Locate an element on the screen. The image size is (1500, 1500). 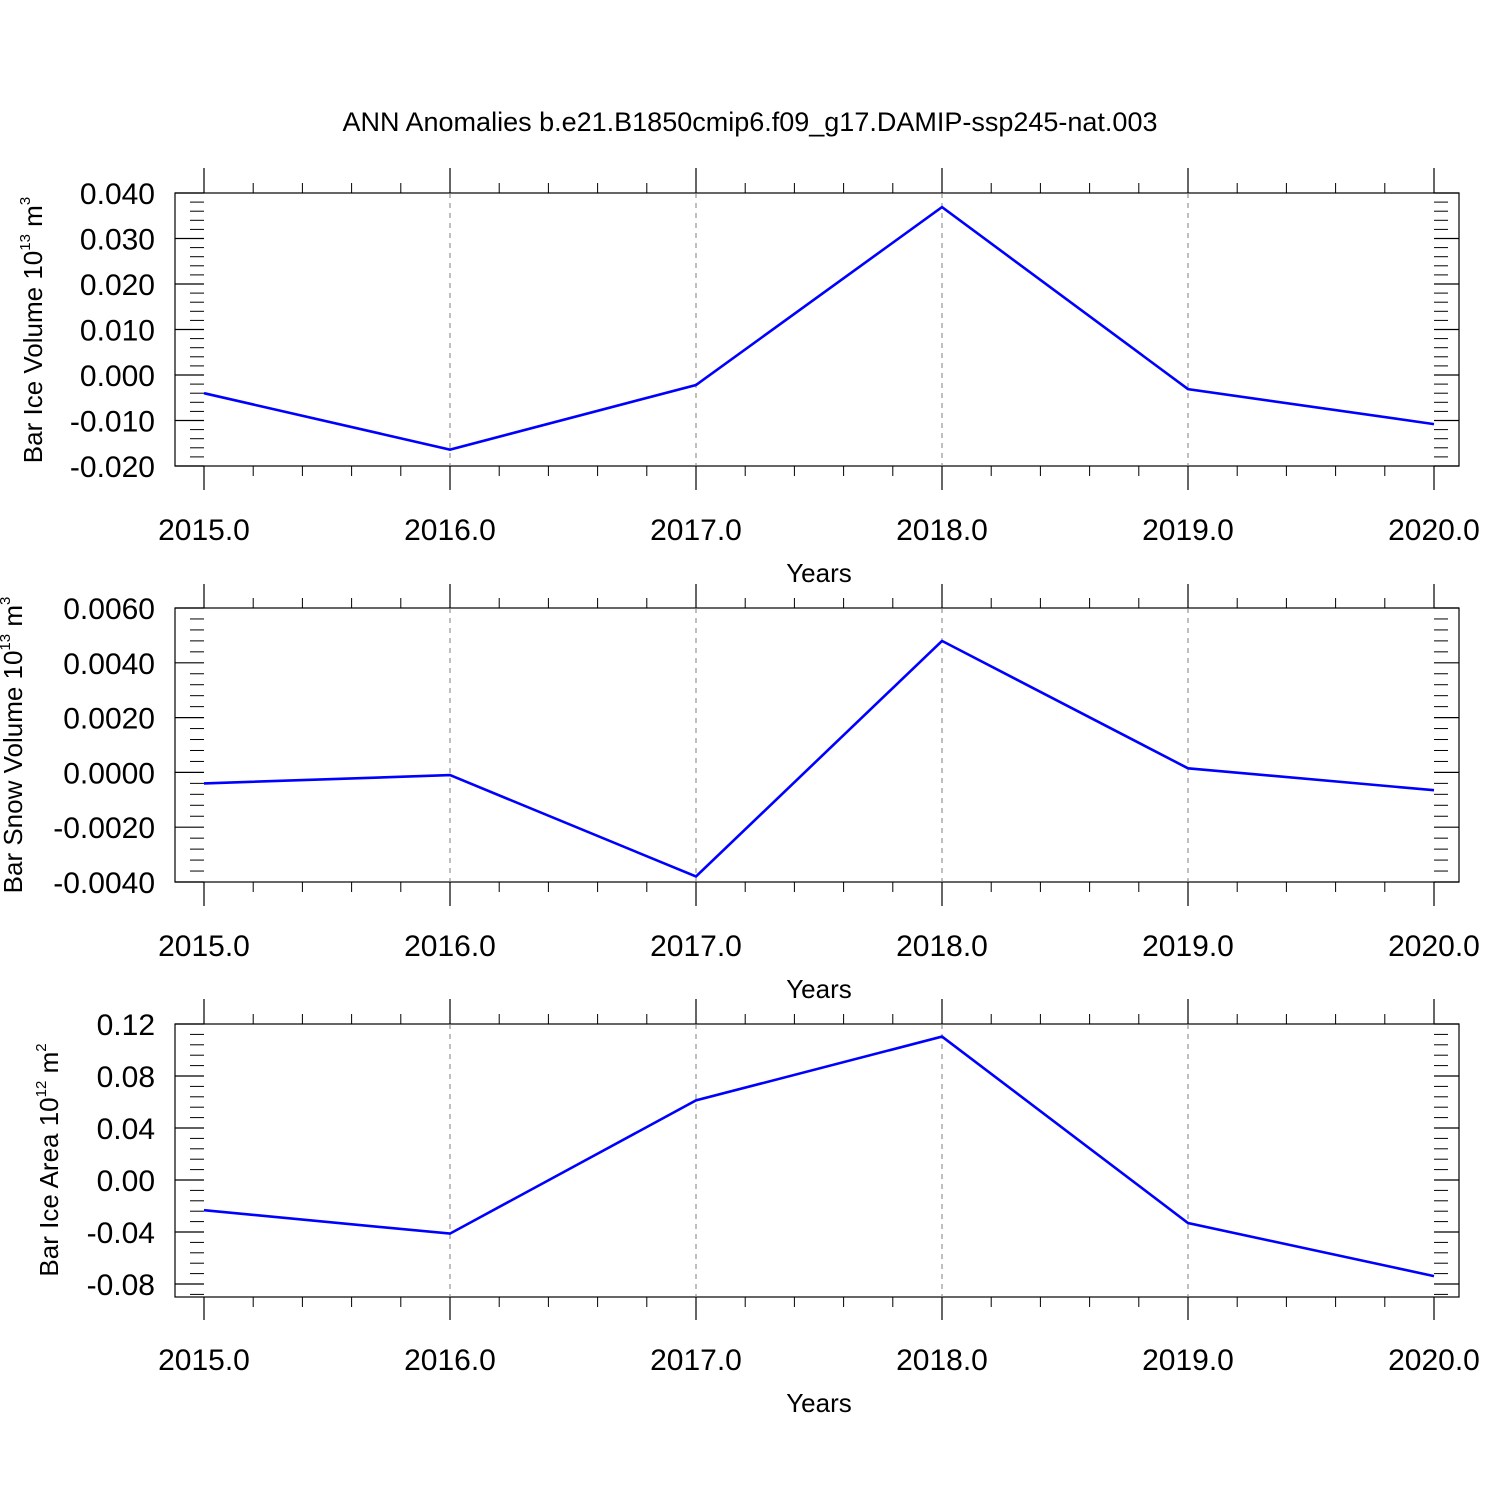
y-tick-label: -0.010 is located at coordinates (112, 422).